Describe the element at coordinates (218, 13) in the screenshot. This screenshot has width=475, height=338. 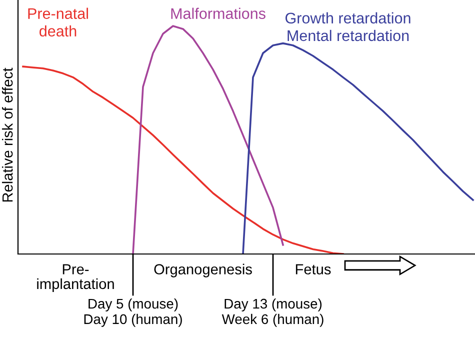
I see `series-label: Malformations` at that location.